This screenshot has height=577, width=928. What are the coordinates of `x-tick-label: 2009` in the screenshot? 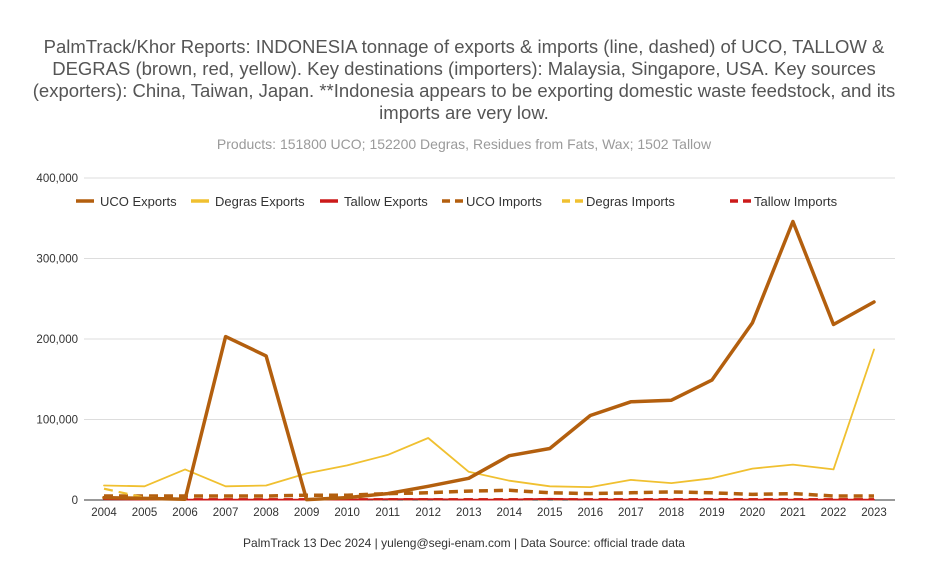 It's located at (307, 513).